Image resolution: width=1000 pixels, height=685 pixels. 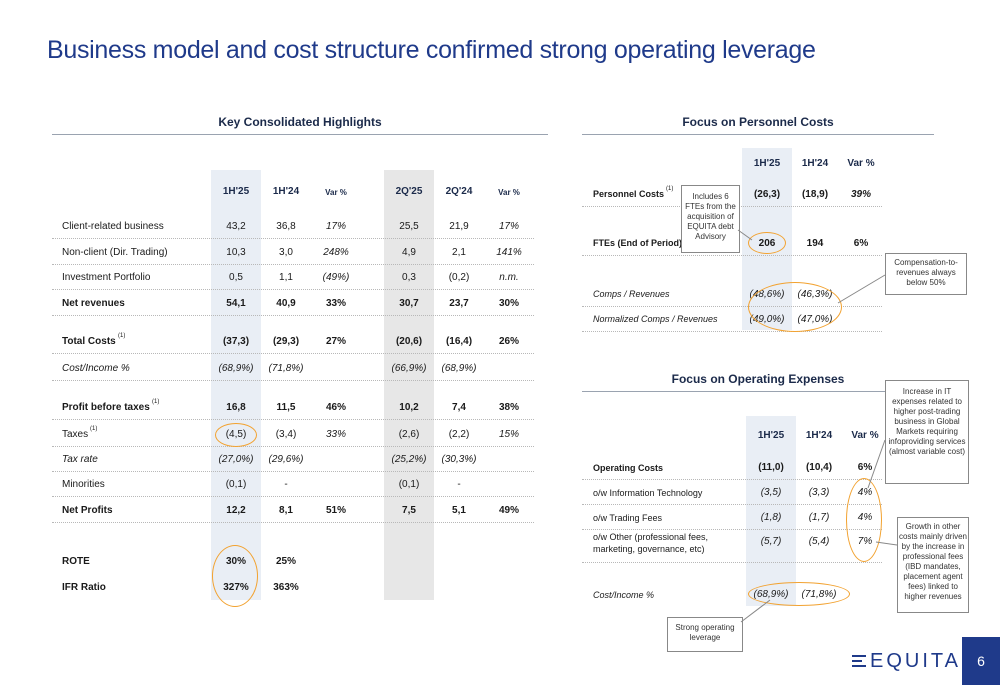 What do you see at coordinates (236, 407) in the screenshot?
I see `highlights-cell: 16,8` at bounding box center [236, 407].